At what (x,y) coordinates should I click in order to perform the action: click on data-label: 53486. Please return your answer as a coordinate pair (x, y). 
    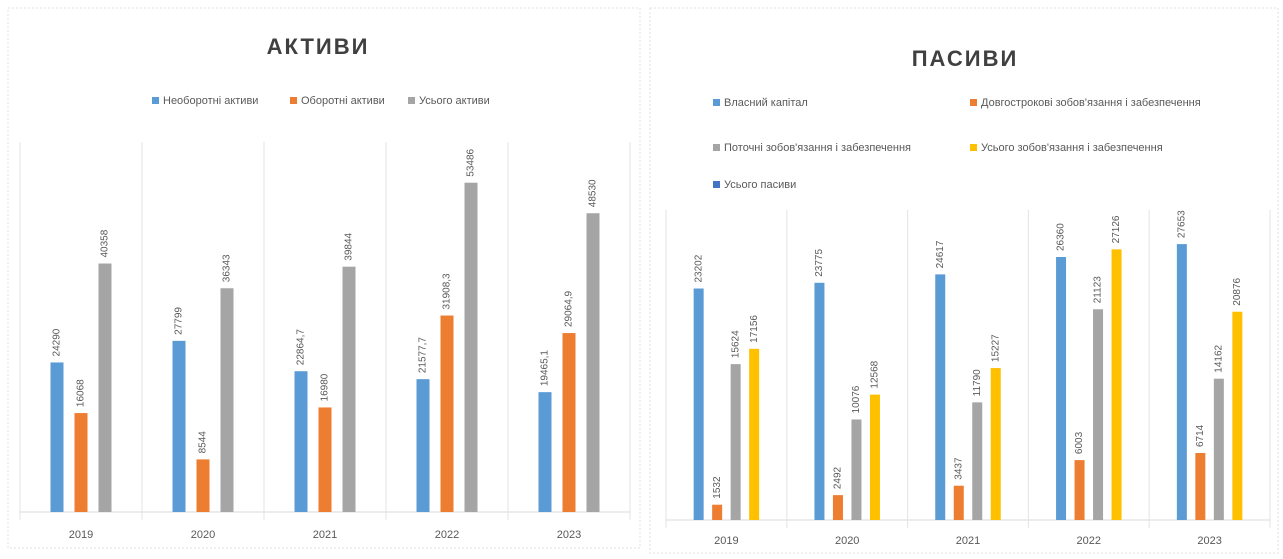
    Looking at the image, I should click on (471, 162).